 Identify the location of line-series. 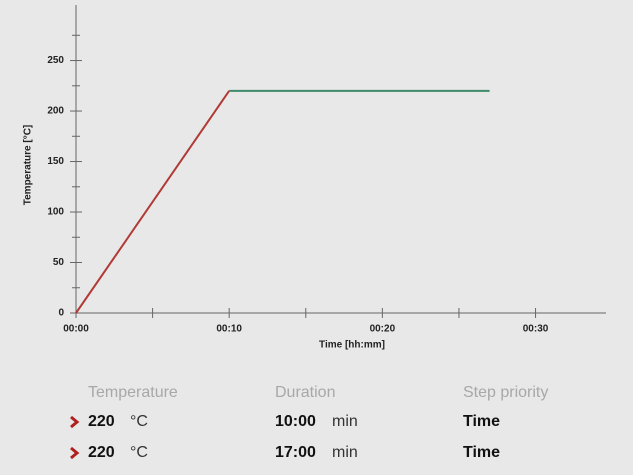
(153, 202).